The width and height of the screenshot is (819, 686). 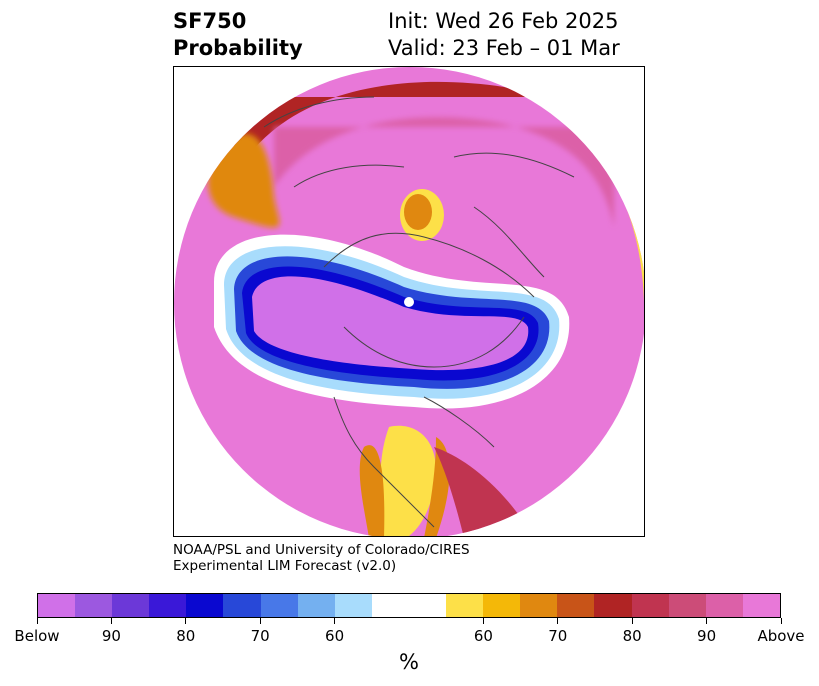 I want to click on south-yellow-region, so click(x=407, y=480).